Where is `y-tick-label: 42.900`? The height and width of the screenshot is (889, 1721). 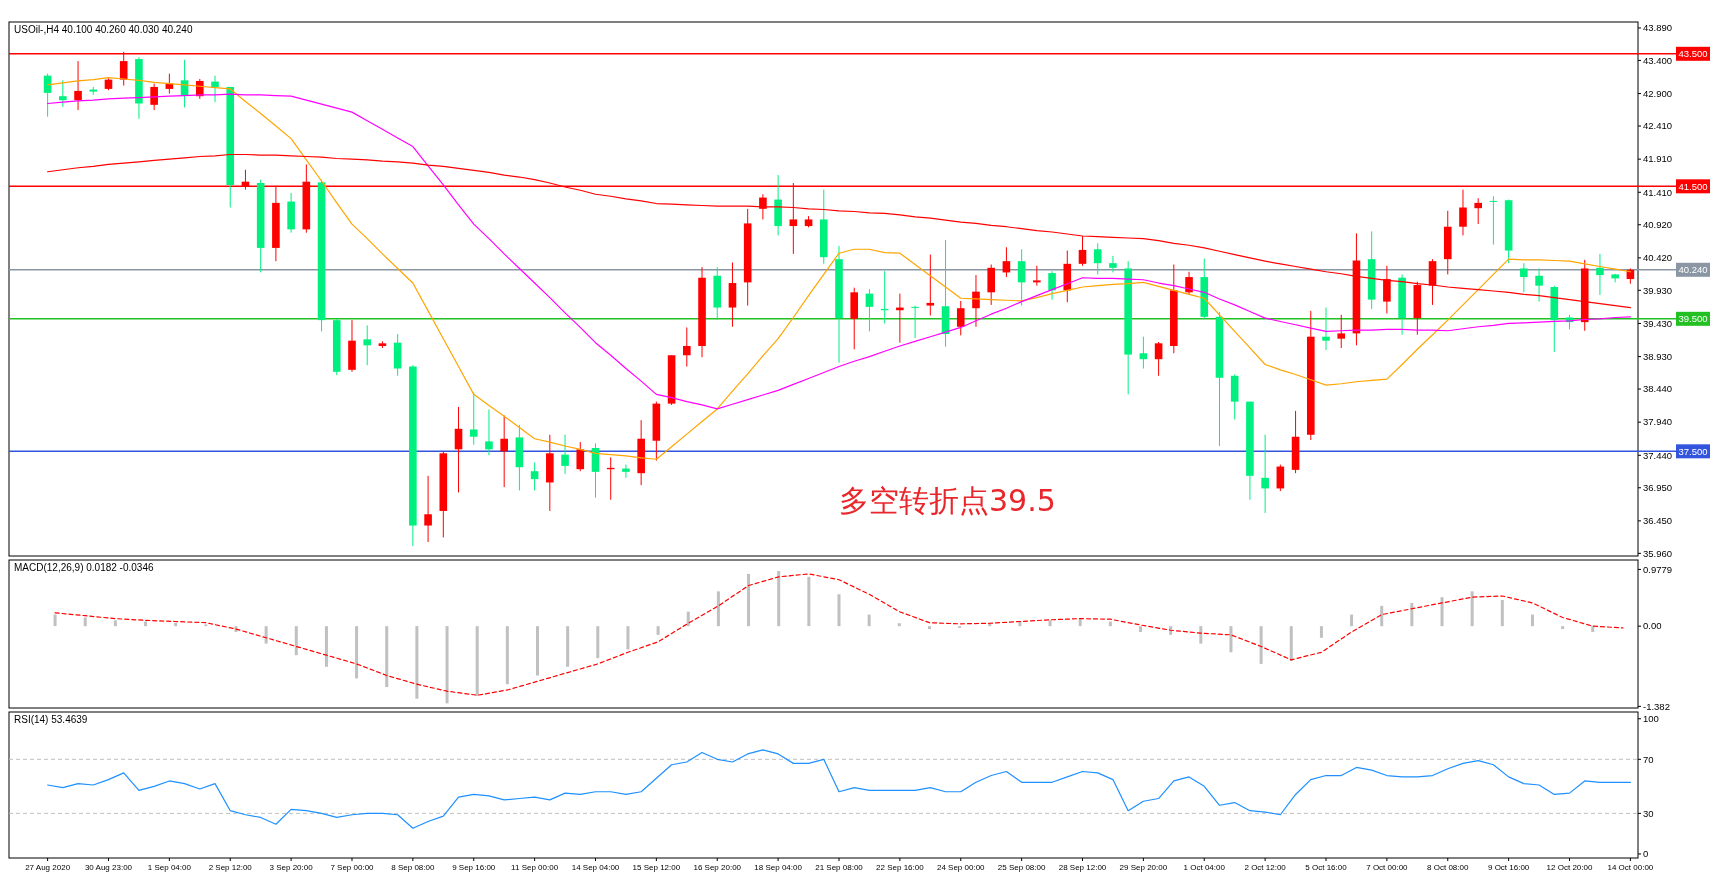
y-tick-label: 42.900 is located at coordinates (1658, 93).